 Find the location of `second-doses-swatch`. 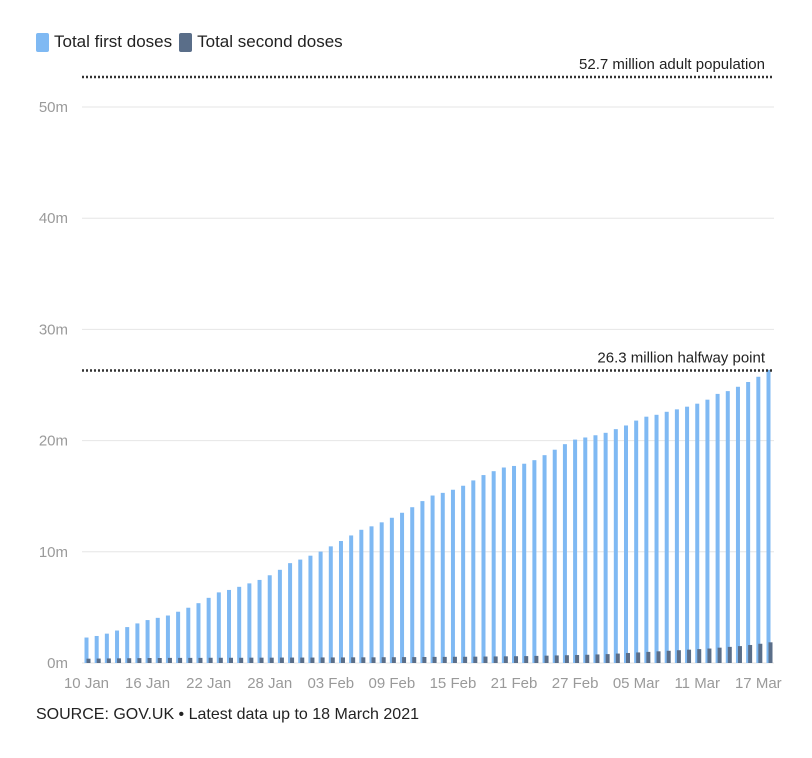

second-doses-swatch is located at coordinates (186, 42).